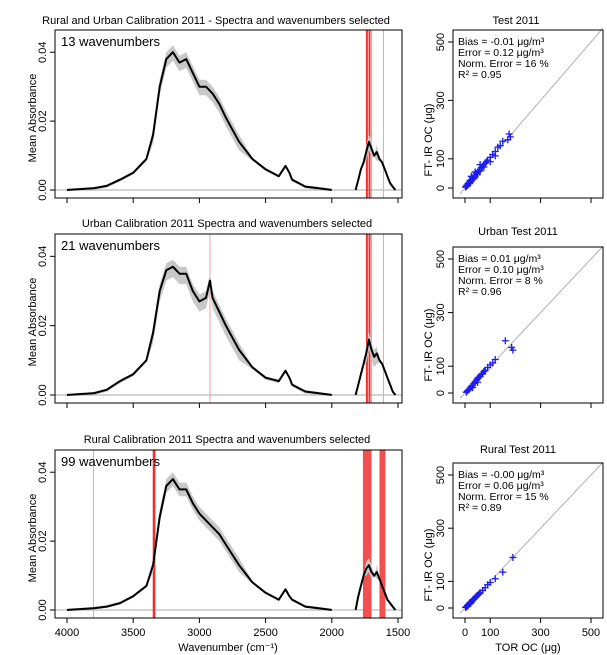 The height and width of the screenshot is (655, 607). I want to click on chart-title: Test 2011, so click(516, 21).